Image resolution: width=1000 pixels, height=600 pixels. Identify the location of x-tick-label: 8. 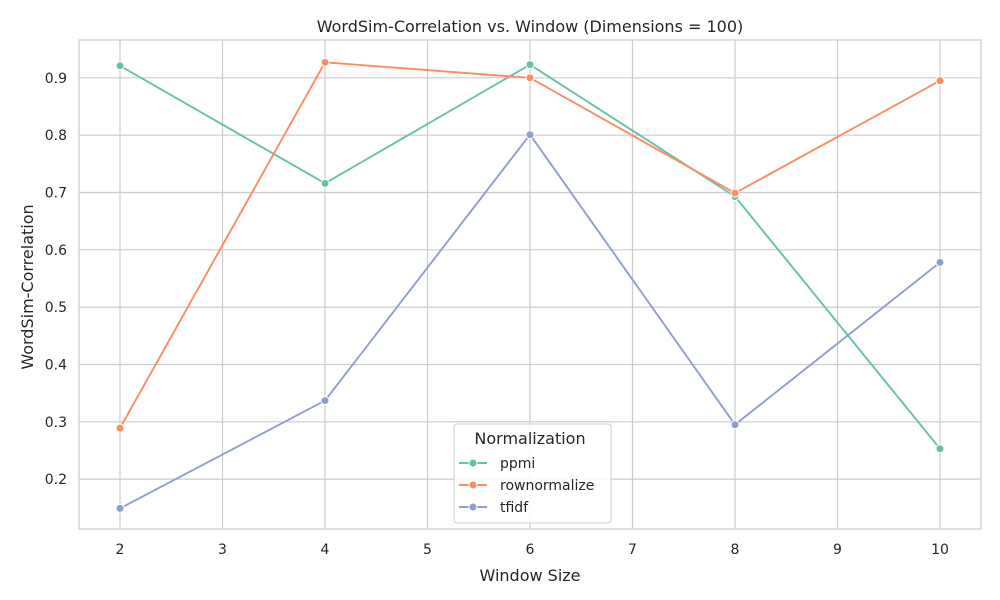
(735, 550).